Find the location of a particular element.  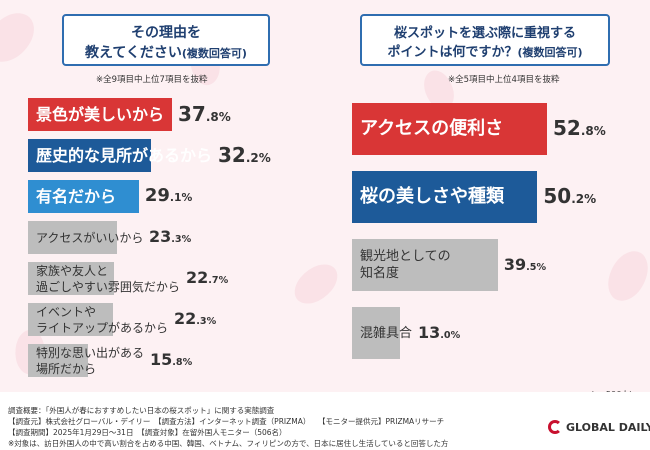

footer-line2b: 【モニター提供元】PRIZMAリサーチ is located at coordinates (381, 421).